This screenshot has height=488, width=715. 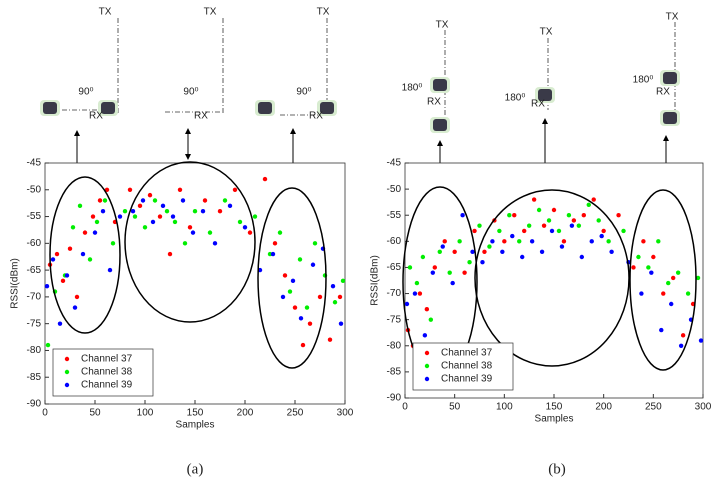 I want to click on legend-label: Channel 37, so click(x=467, y=353).